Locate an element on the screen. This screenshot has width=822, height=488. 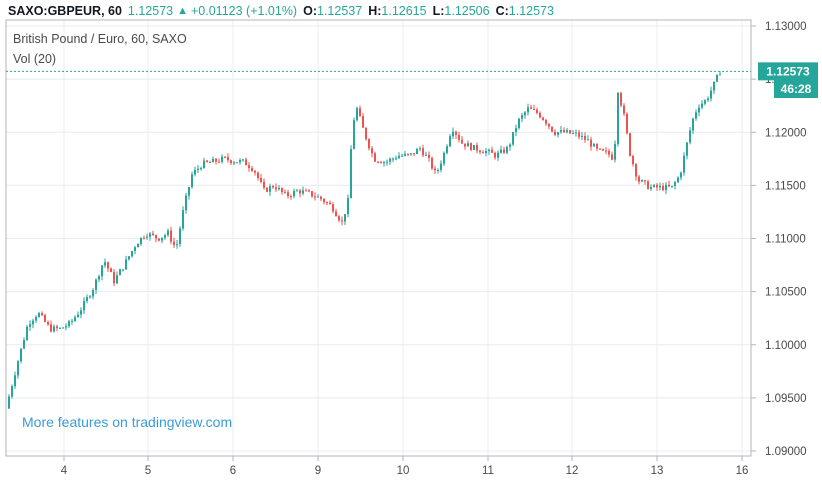
last-price: 1.12573 is located at coordinates (150, 11).